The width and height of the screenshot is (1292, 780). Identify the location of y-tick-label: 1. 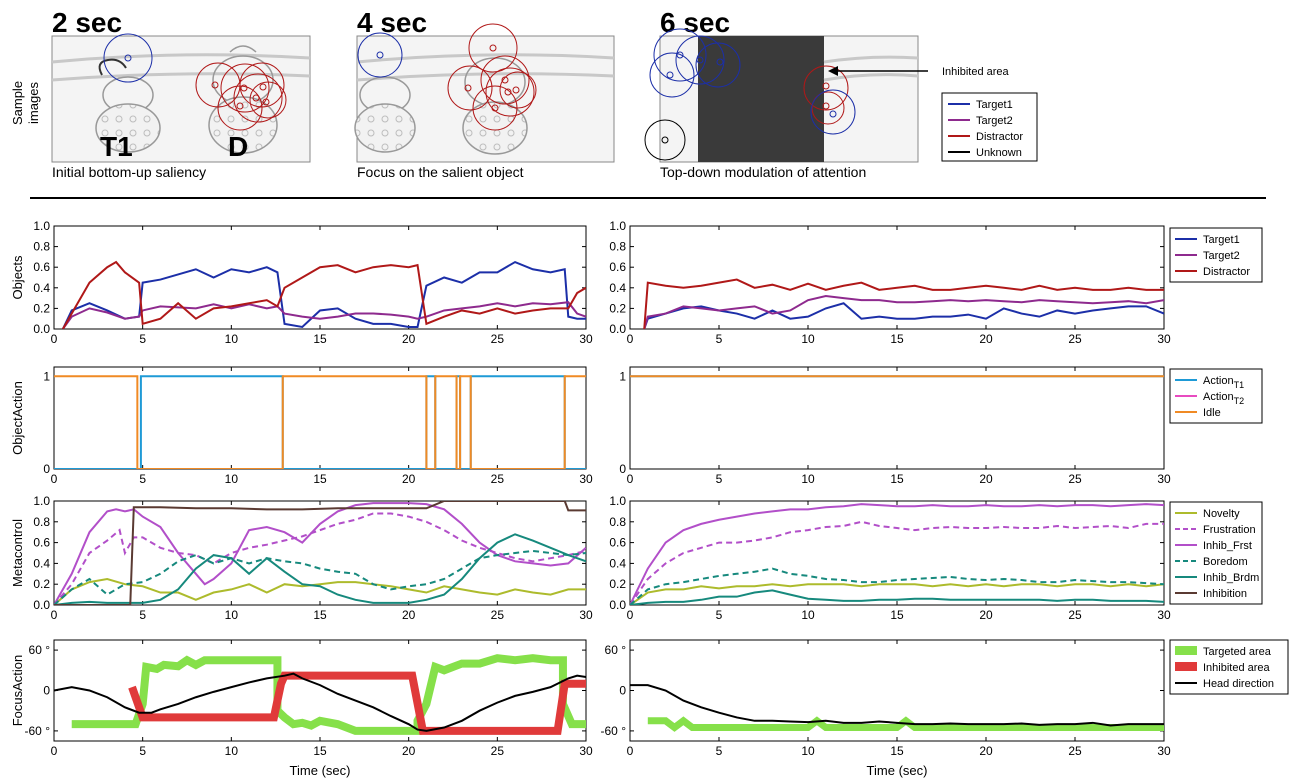
(622, 376).